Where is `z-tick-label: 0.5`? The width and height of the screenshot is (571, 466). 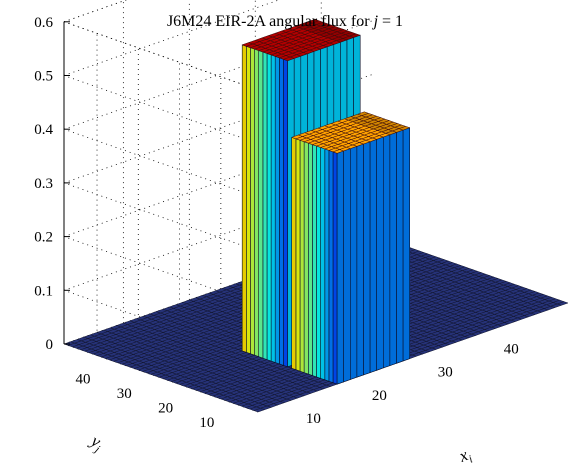
z-tick-label: 0.5 is located at coordinates (43, 77).